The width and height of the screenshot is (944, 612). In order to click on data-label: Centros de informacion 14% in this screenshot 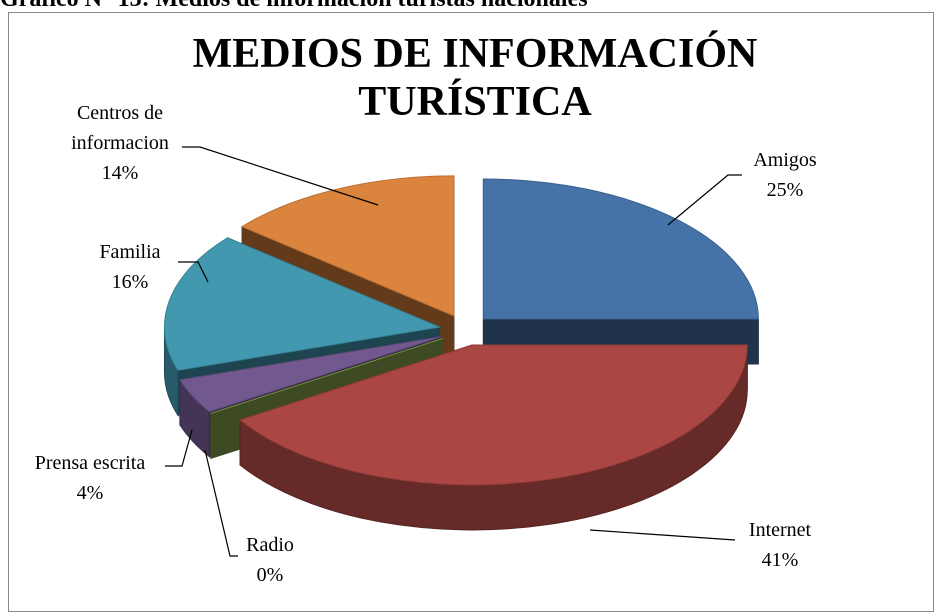, I will do `click(120, 143)`.